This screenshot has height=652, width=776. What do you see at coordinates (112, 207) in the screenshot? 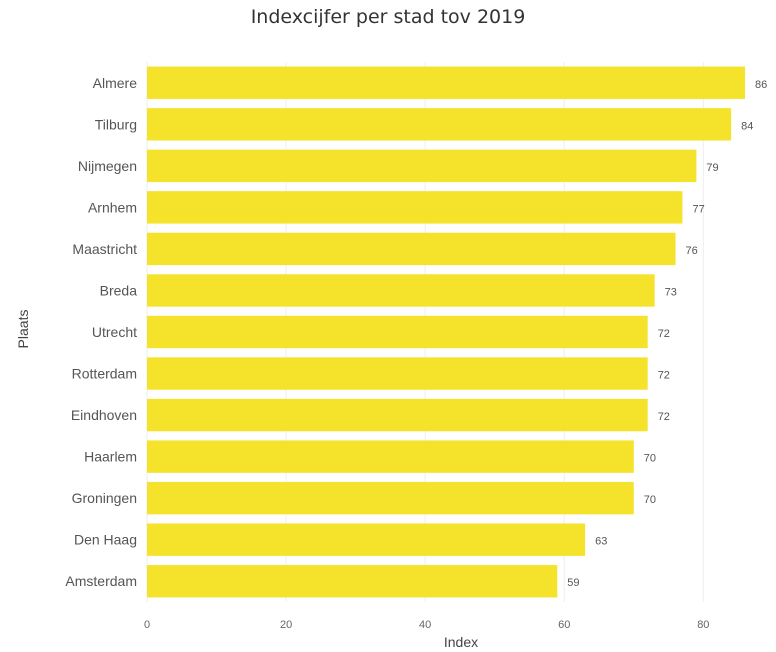
I see `y-tick-label: Arnhem` at bounding box center [112, 207].